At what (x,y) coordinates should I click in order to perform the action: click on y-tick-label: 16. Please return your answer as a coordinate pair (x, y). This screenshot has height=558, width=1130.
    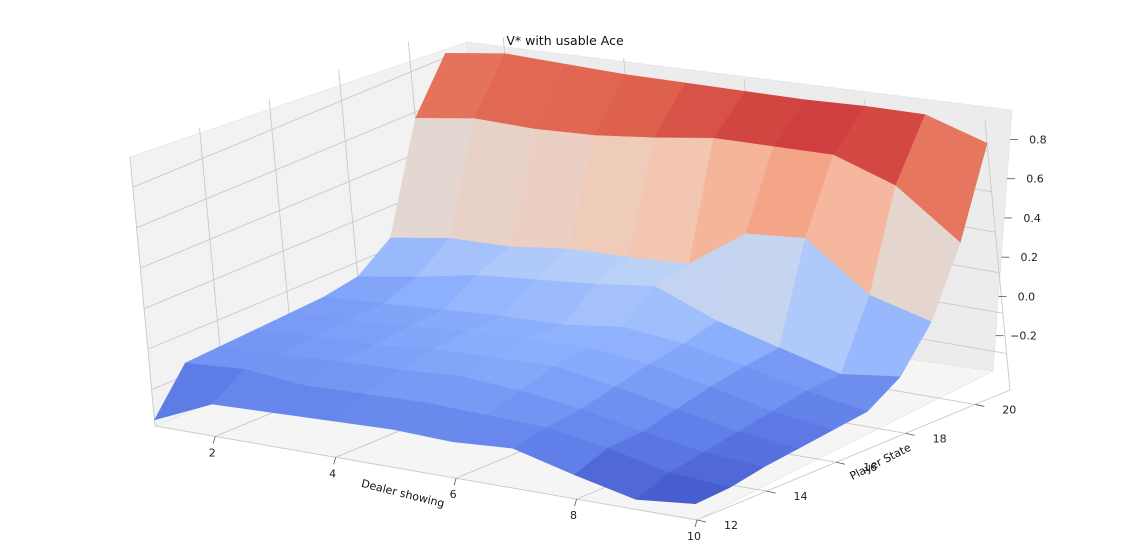
    Looking at the image, I should click on (870, 467).